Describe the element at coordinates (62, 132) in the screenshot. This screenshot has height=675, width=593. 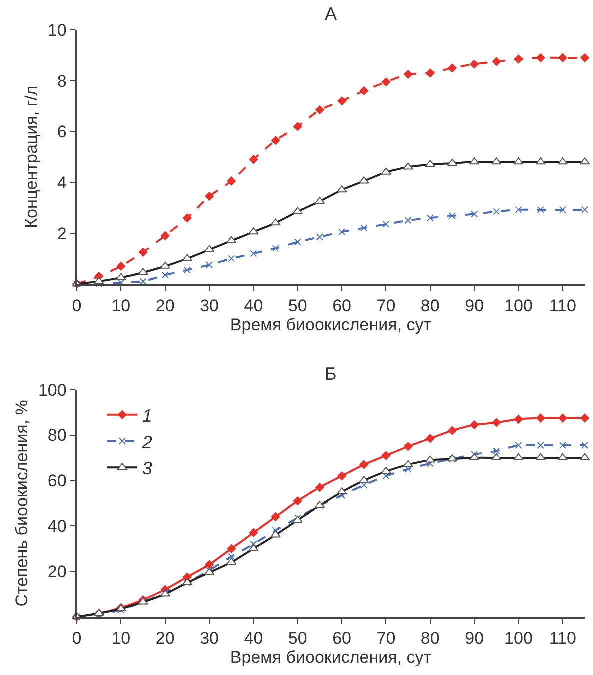
I see `y-tick-label: 6` at that location.